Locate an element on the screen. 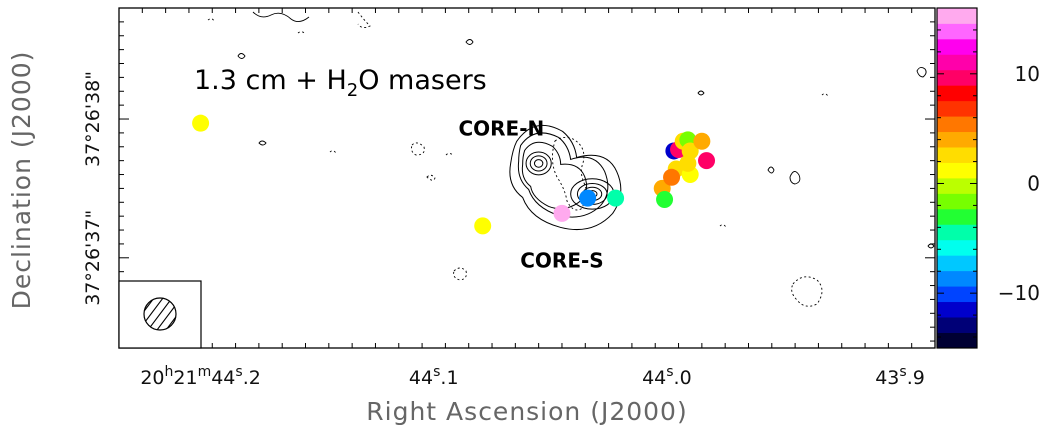 Image resolution: width=1045 pixels, height=439 pixels. beam-box is located at coordinates (160, 314).